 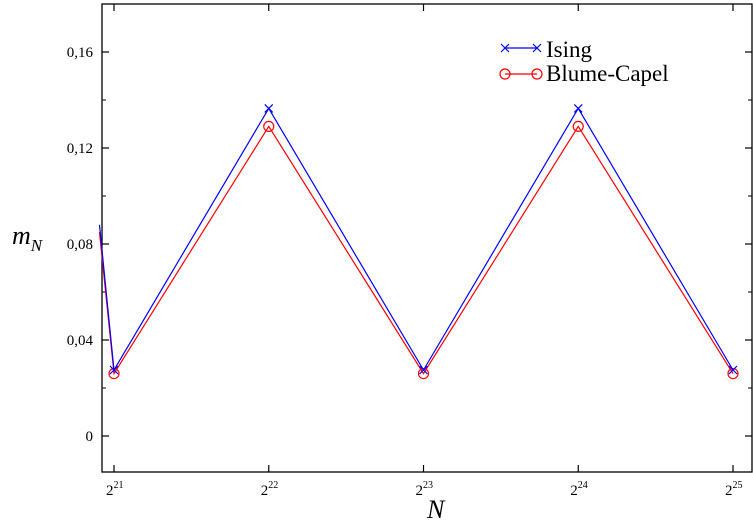 I want to click on legend: Ising Blume-Capel, so click(x=584, y=61).